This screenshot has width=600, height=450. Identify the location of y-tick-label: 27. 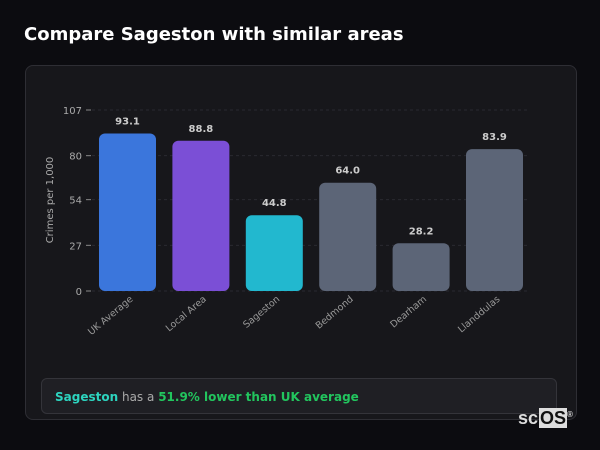
(75, 246).